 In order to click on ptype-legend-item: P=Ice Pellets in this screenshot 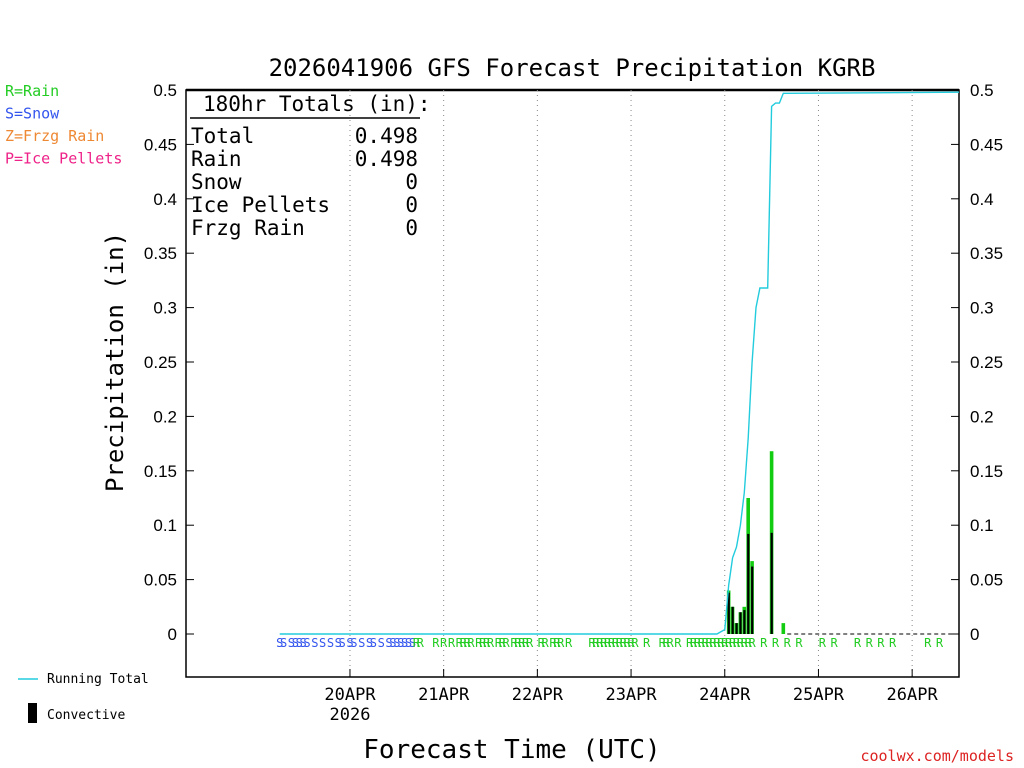, I will do `click(63, 159)`.